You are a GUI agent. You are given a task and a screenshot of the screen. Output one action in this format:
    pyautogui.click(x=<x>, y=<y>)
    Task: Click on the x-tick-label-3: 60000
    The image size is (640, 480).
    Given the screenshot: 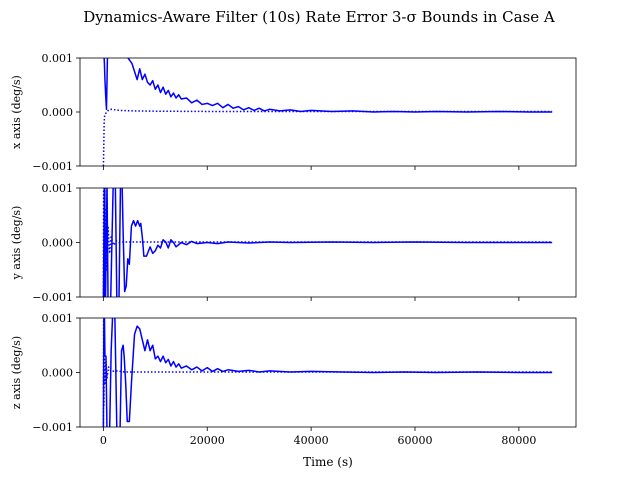 What is the action you would take?
    pyautogui.click(x=414, y=440)
    